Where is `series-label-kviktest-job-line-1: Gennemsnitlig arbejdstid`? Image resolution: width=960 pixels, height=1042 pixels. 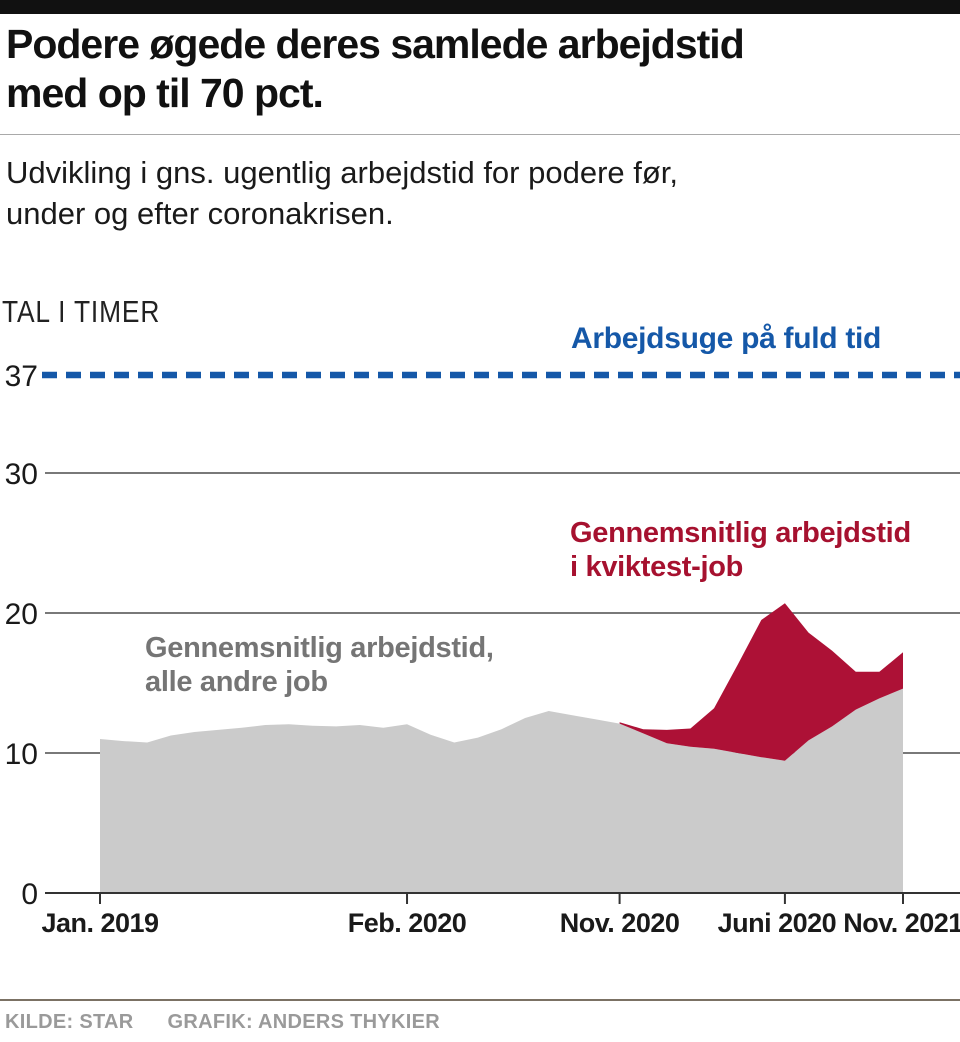
series-label-kviktest-job-line-1: Gennemsnitlig arbejdstid is located at coordinates (740, 533).